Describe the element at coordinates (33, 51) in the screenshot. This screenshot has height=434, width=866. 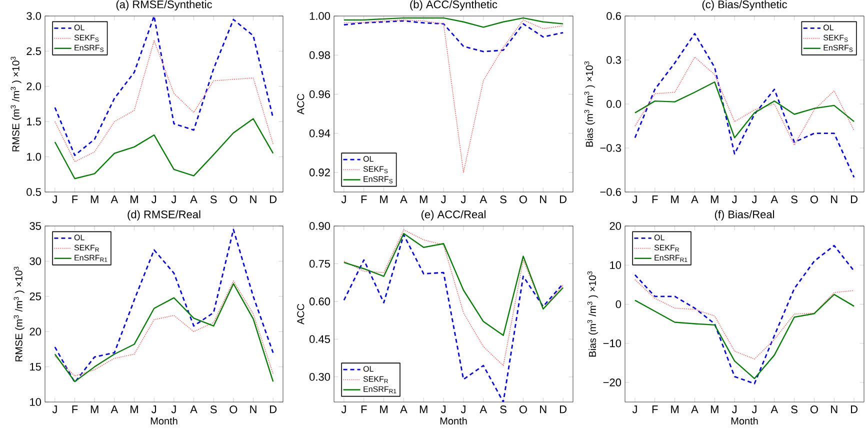
I see `y-tick-label: 2.5` at that location.